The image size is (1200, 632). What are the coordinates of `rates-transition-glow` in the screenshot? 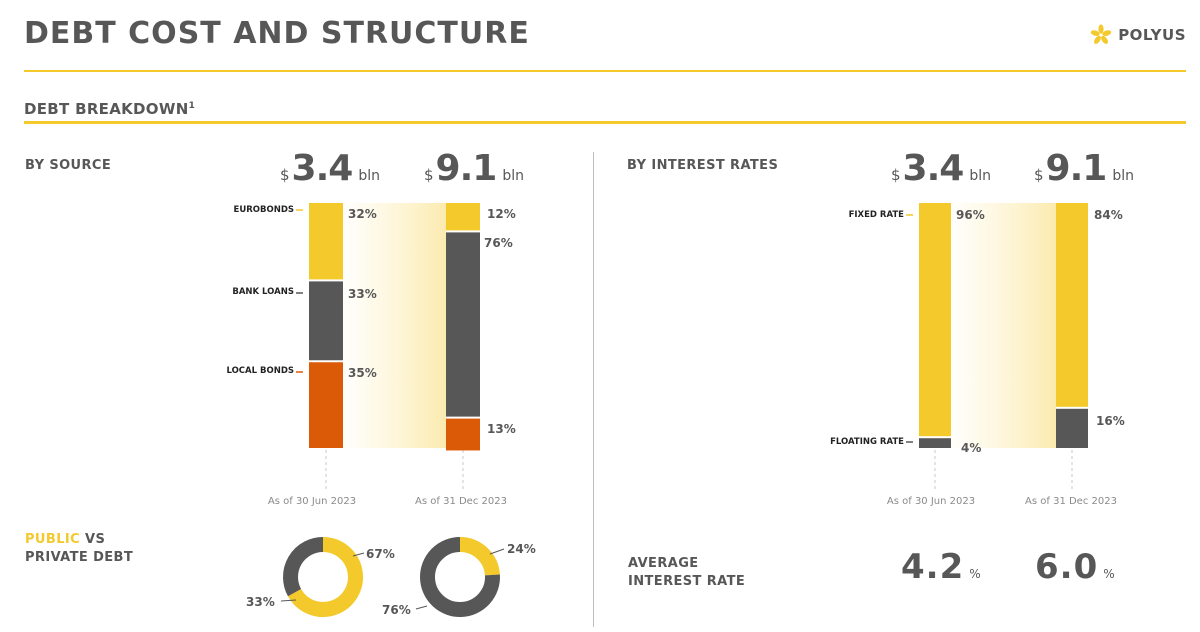 It's located at (1003, 325).